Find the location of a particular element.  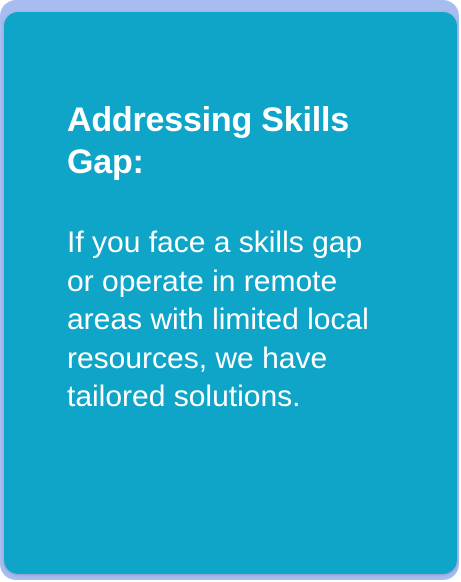

card-title: Addressing Skills Gap: is located at coordinates (208, 141).